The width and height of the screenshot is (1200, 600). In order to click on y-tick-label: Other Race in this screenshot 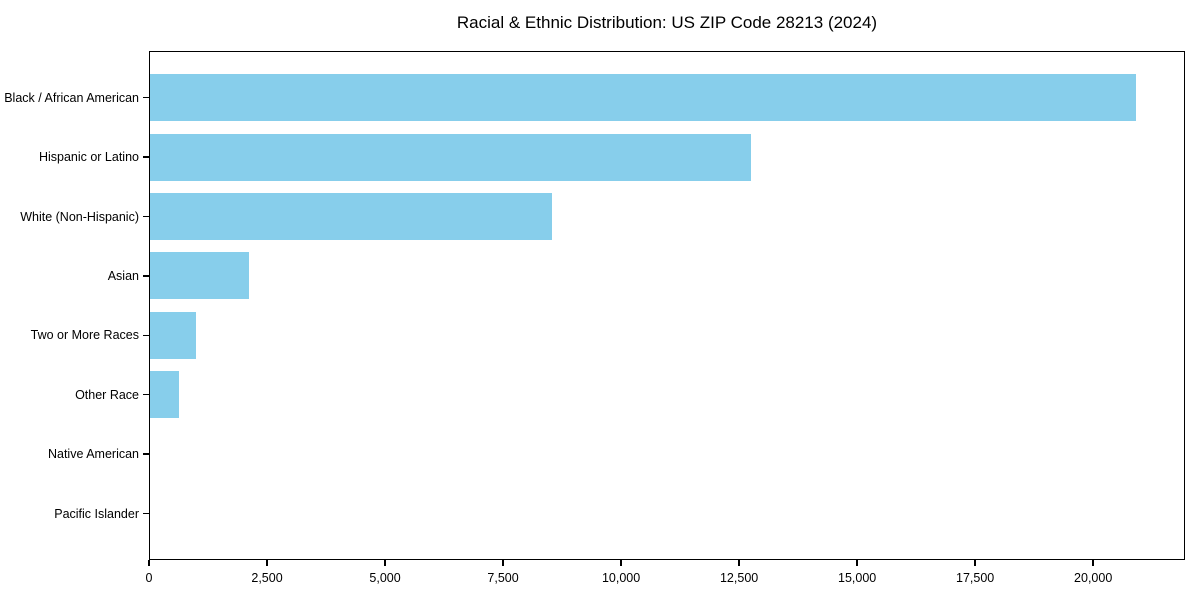, I will do `click(107, 394)`.